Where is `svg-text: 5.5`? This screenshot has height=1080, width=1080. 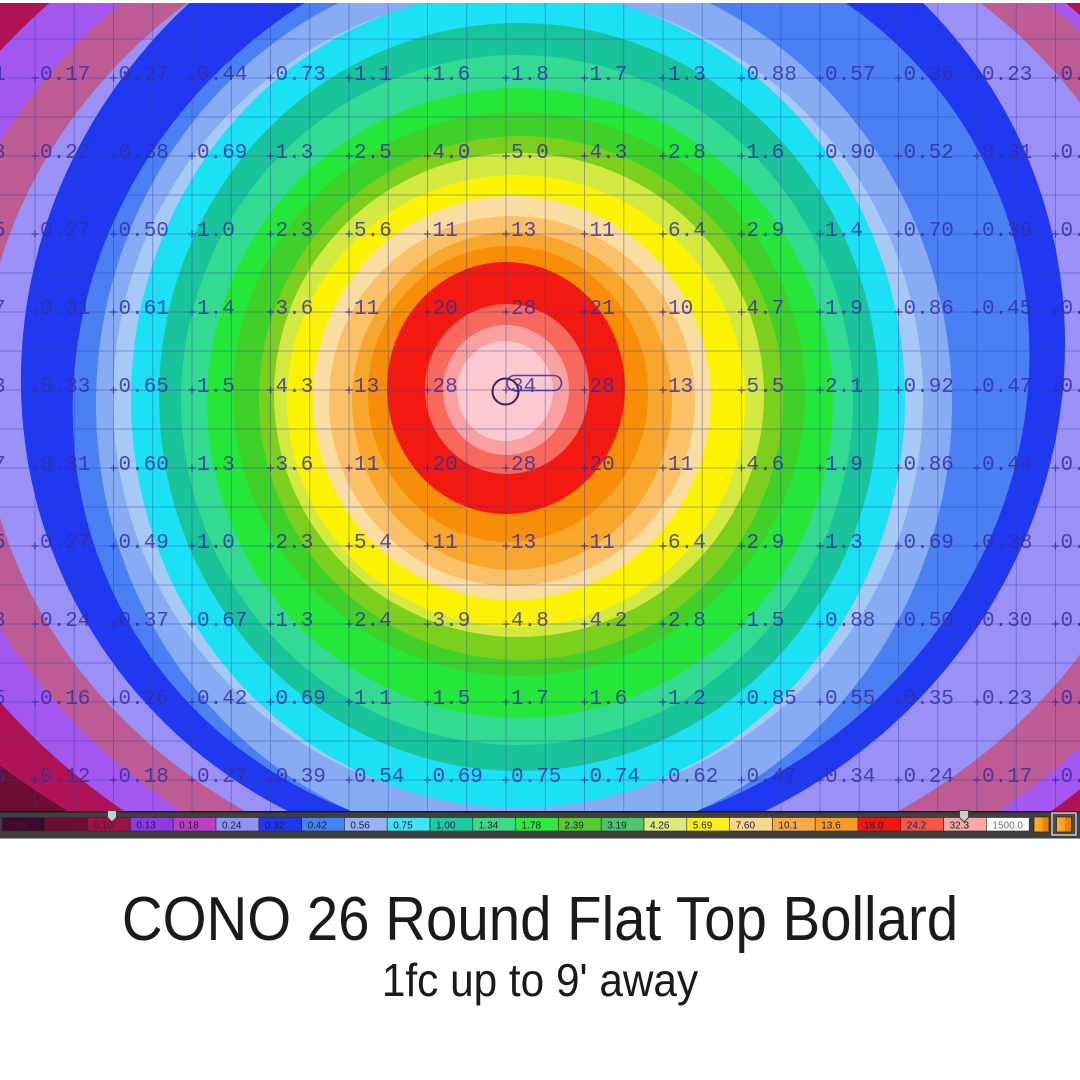
svg-text: 5.5 is located at coordinates (766, 387).